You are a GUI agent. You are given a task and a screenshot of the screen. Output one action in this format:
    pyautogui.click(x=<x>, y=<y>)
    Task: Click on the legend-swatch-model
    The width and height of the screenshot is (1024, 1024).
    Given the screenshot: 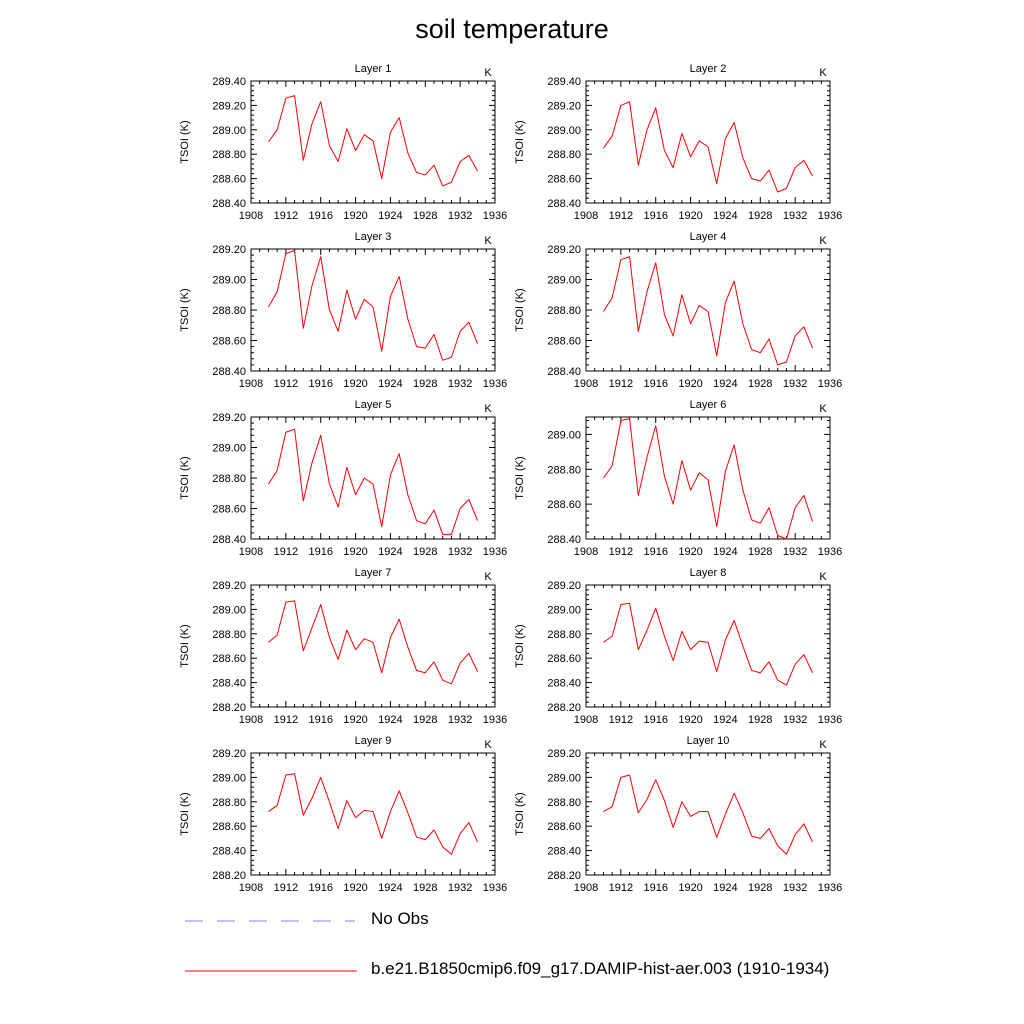 What is the action you would take?
    pyautogui.click(x=271, y=971)
    